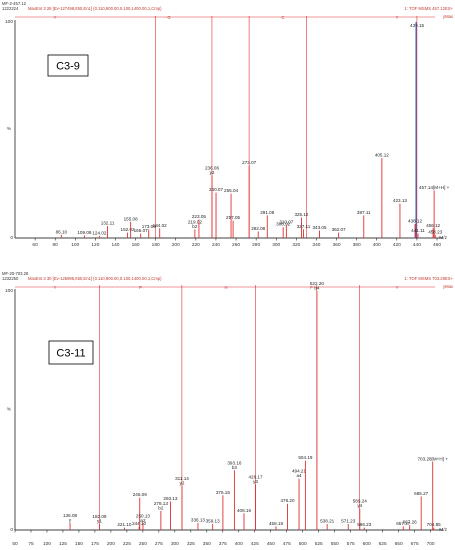 Image resolution: width=455 pixels, height=550 pixels. What do you see at coordinates (235, 467) in the screenshot?
I see `peak-ion-label: b3` at bounding box center [235, 467].